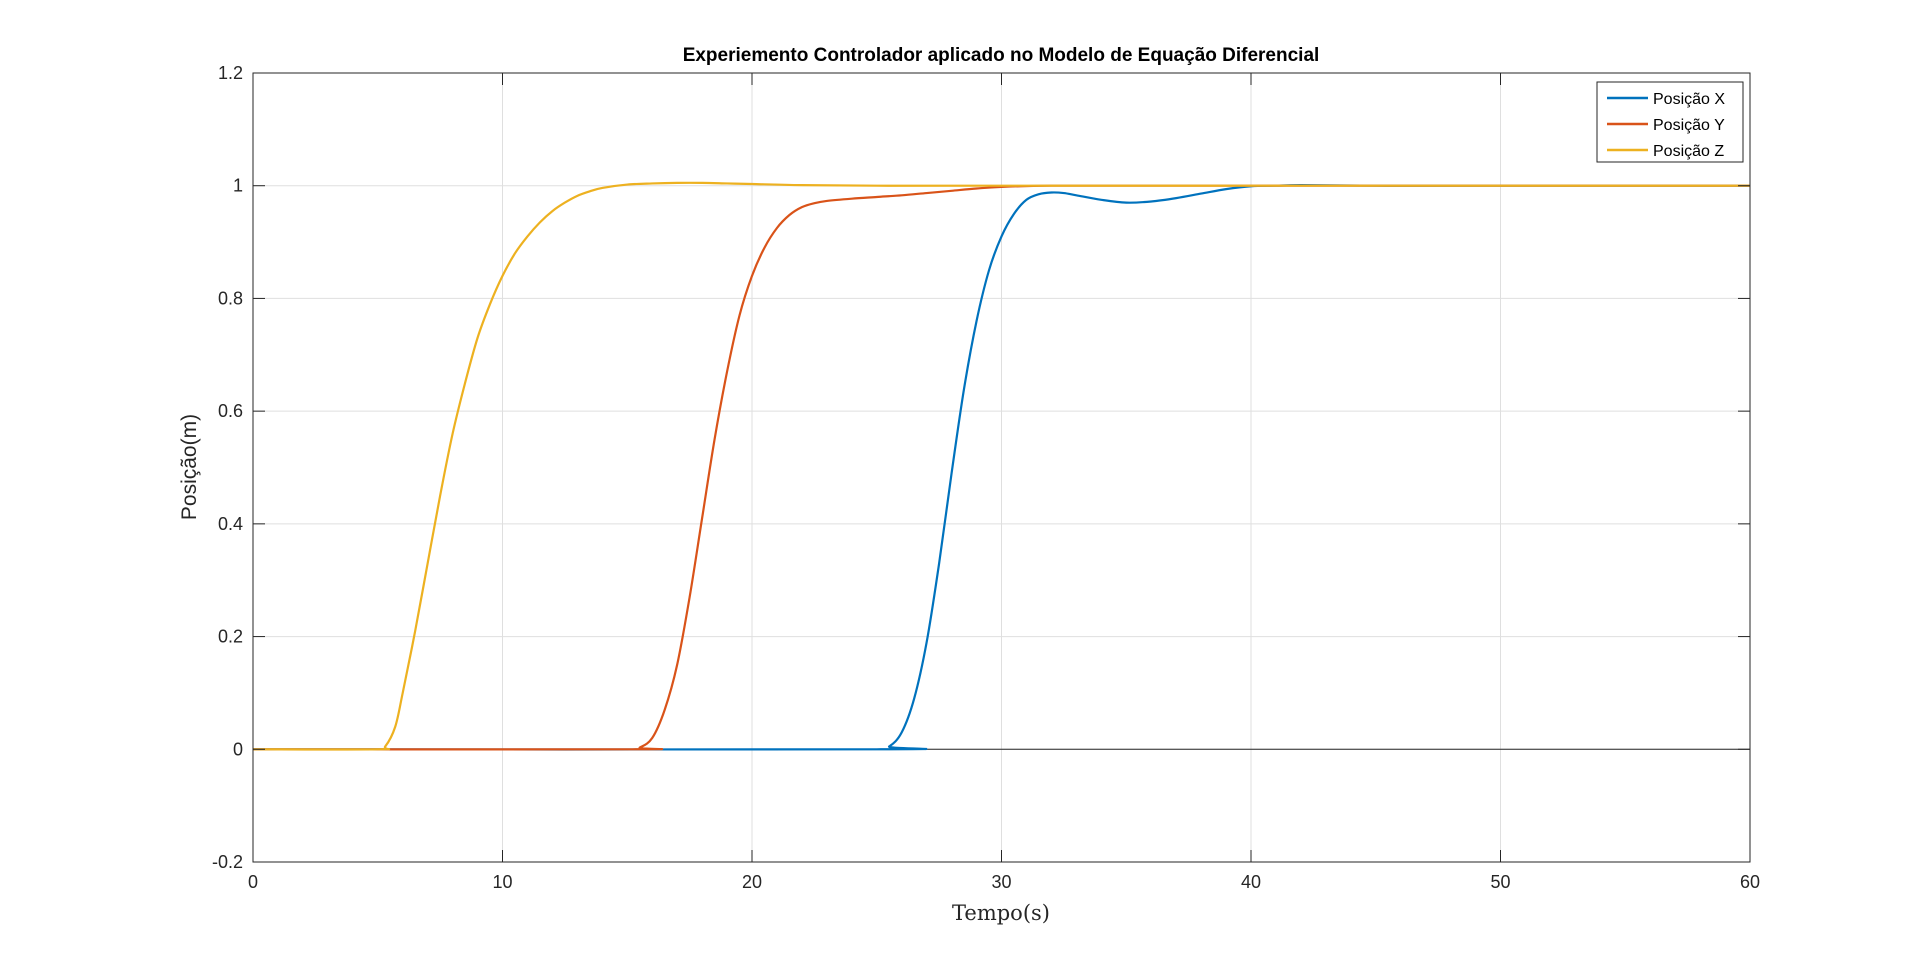  What do you see at coordinates (230, 73) in the screenshot?
I see `y-tick-label: 1.2` at bounding box center [230, 73].